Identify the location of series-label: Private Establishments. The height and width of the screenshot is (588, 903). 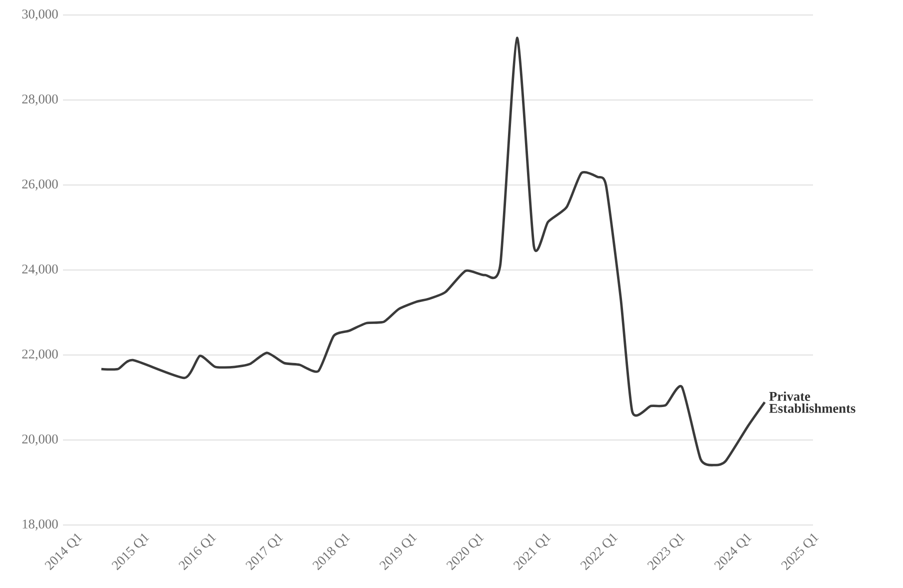
(812, 402).